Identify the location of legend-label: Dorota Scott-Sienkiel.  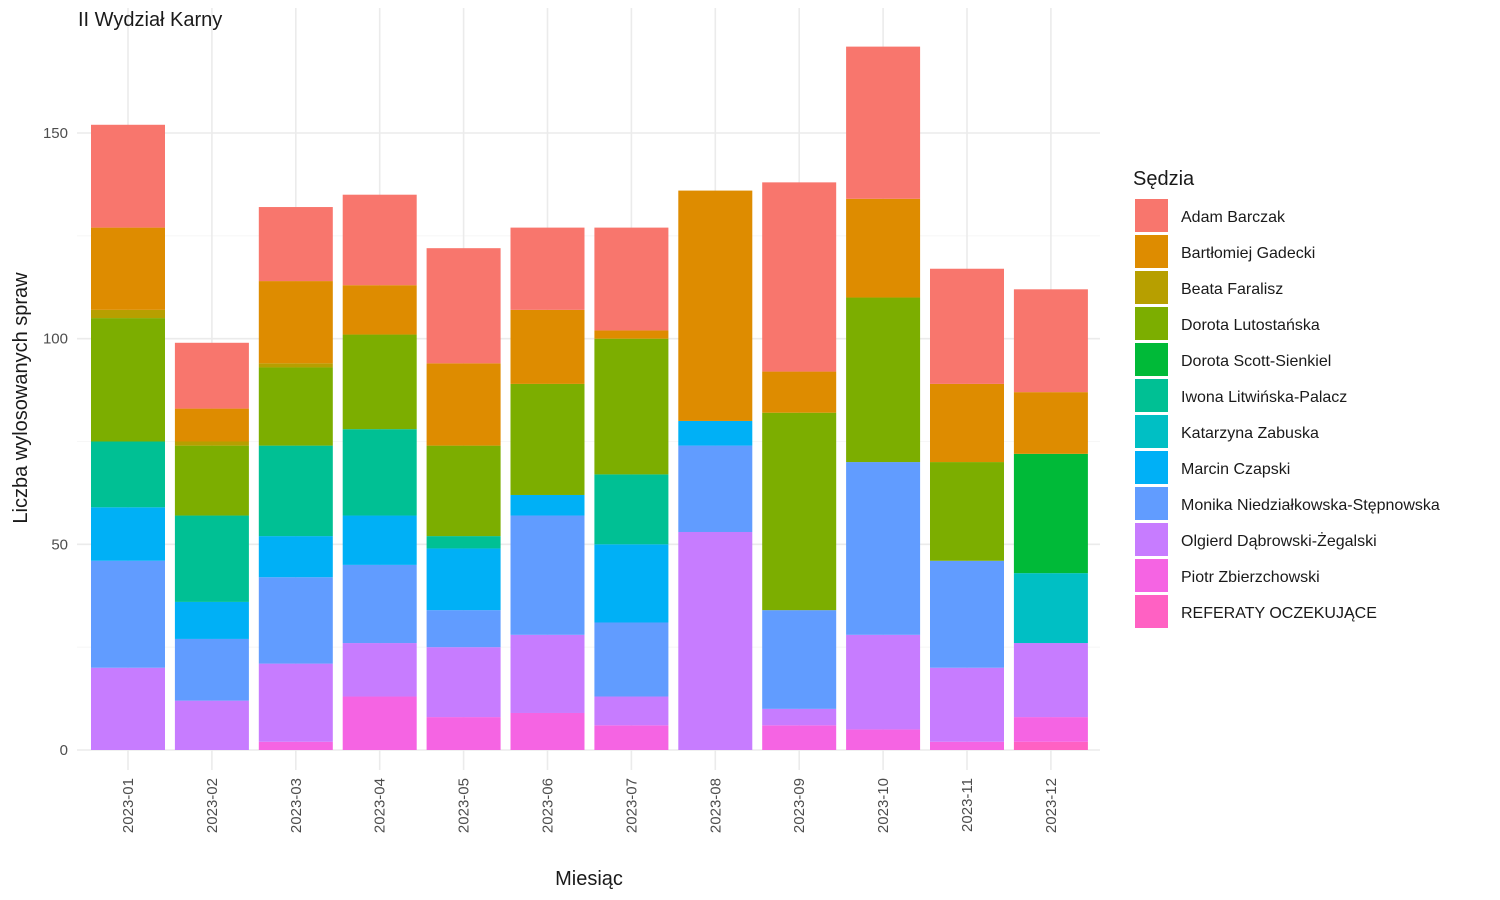
(1256, 361).